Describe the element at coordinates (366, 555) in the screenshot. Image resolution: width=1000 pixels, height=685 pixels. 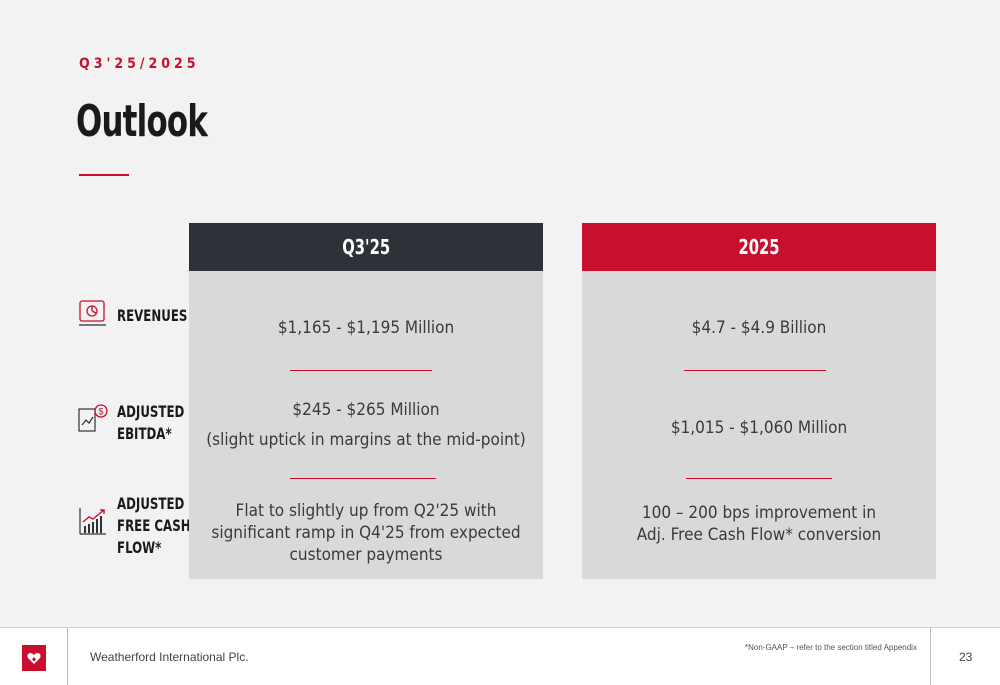
I see `q3-fcf-line-3: customer payments` at that location.